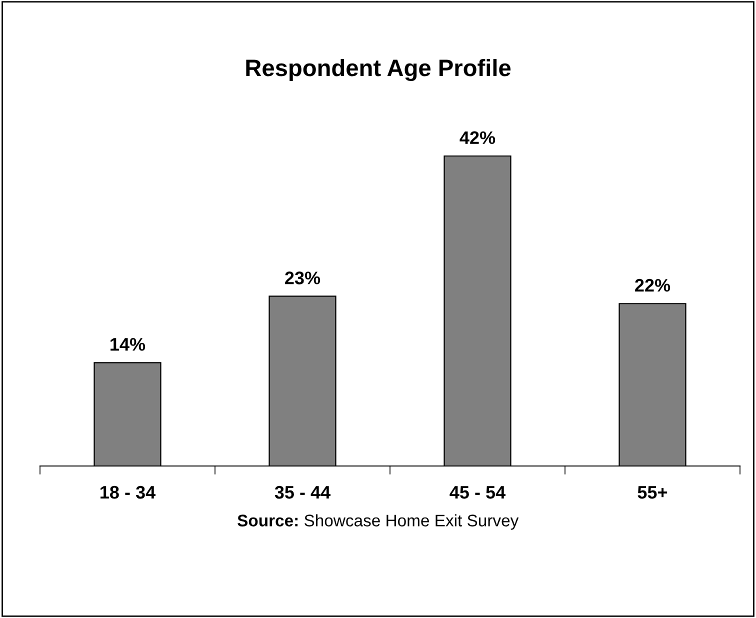 The width and height of the screenshot is (756, 618). Describe the element at coordinates (478, 492) in the screenshot. I see `x-tick-label: 45 - 54` at that location.